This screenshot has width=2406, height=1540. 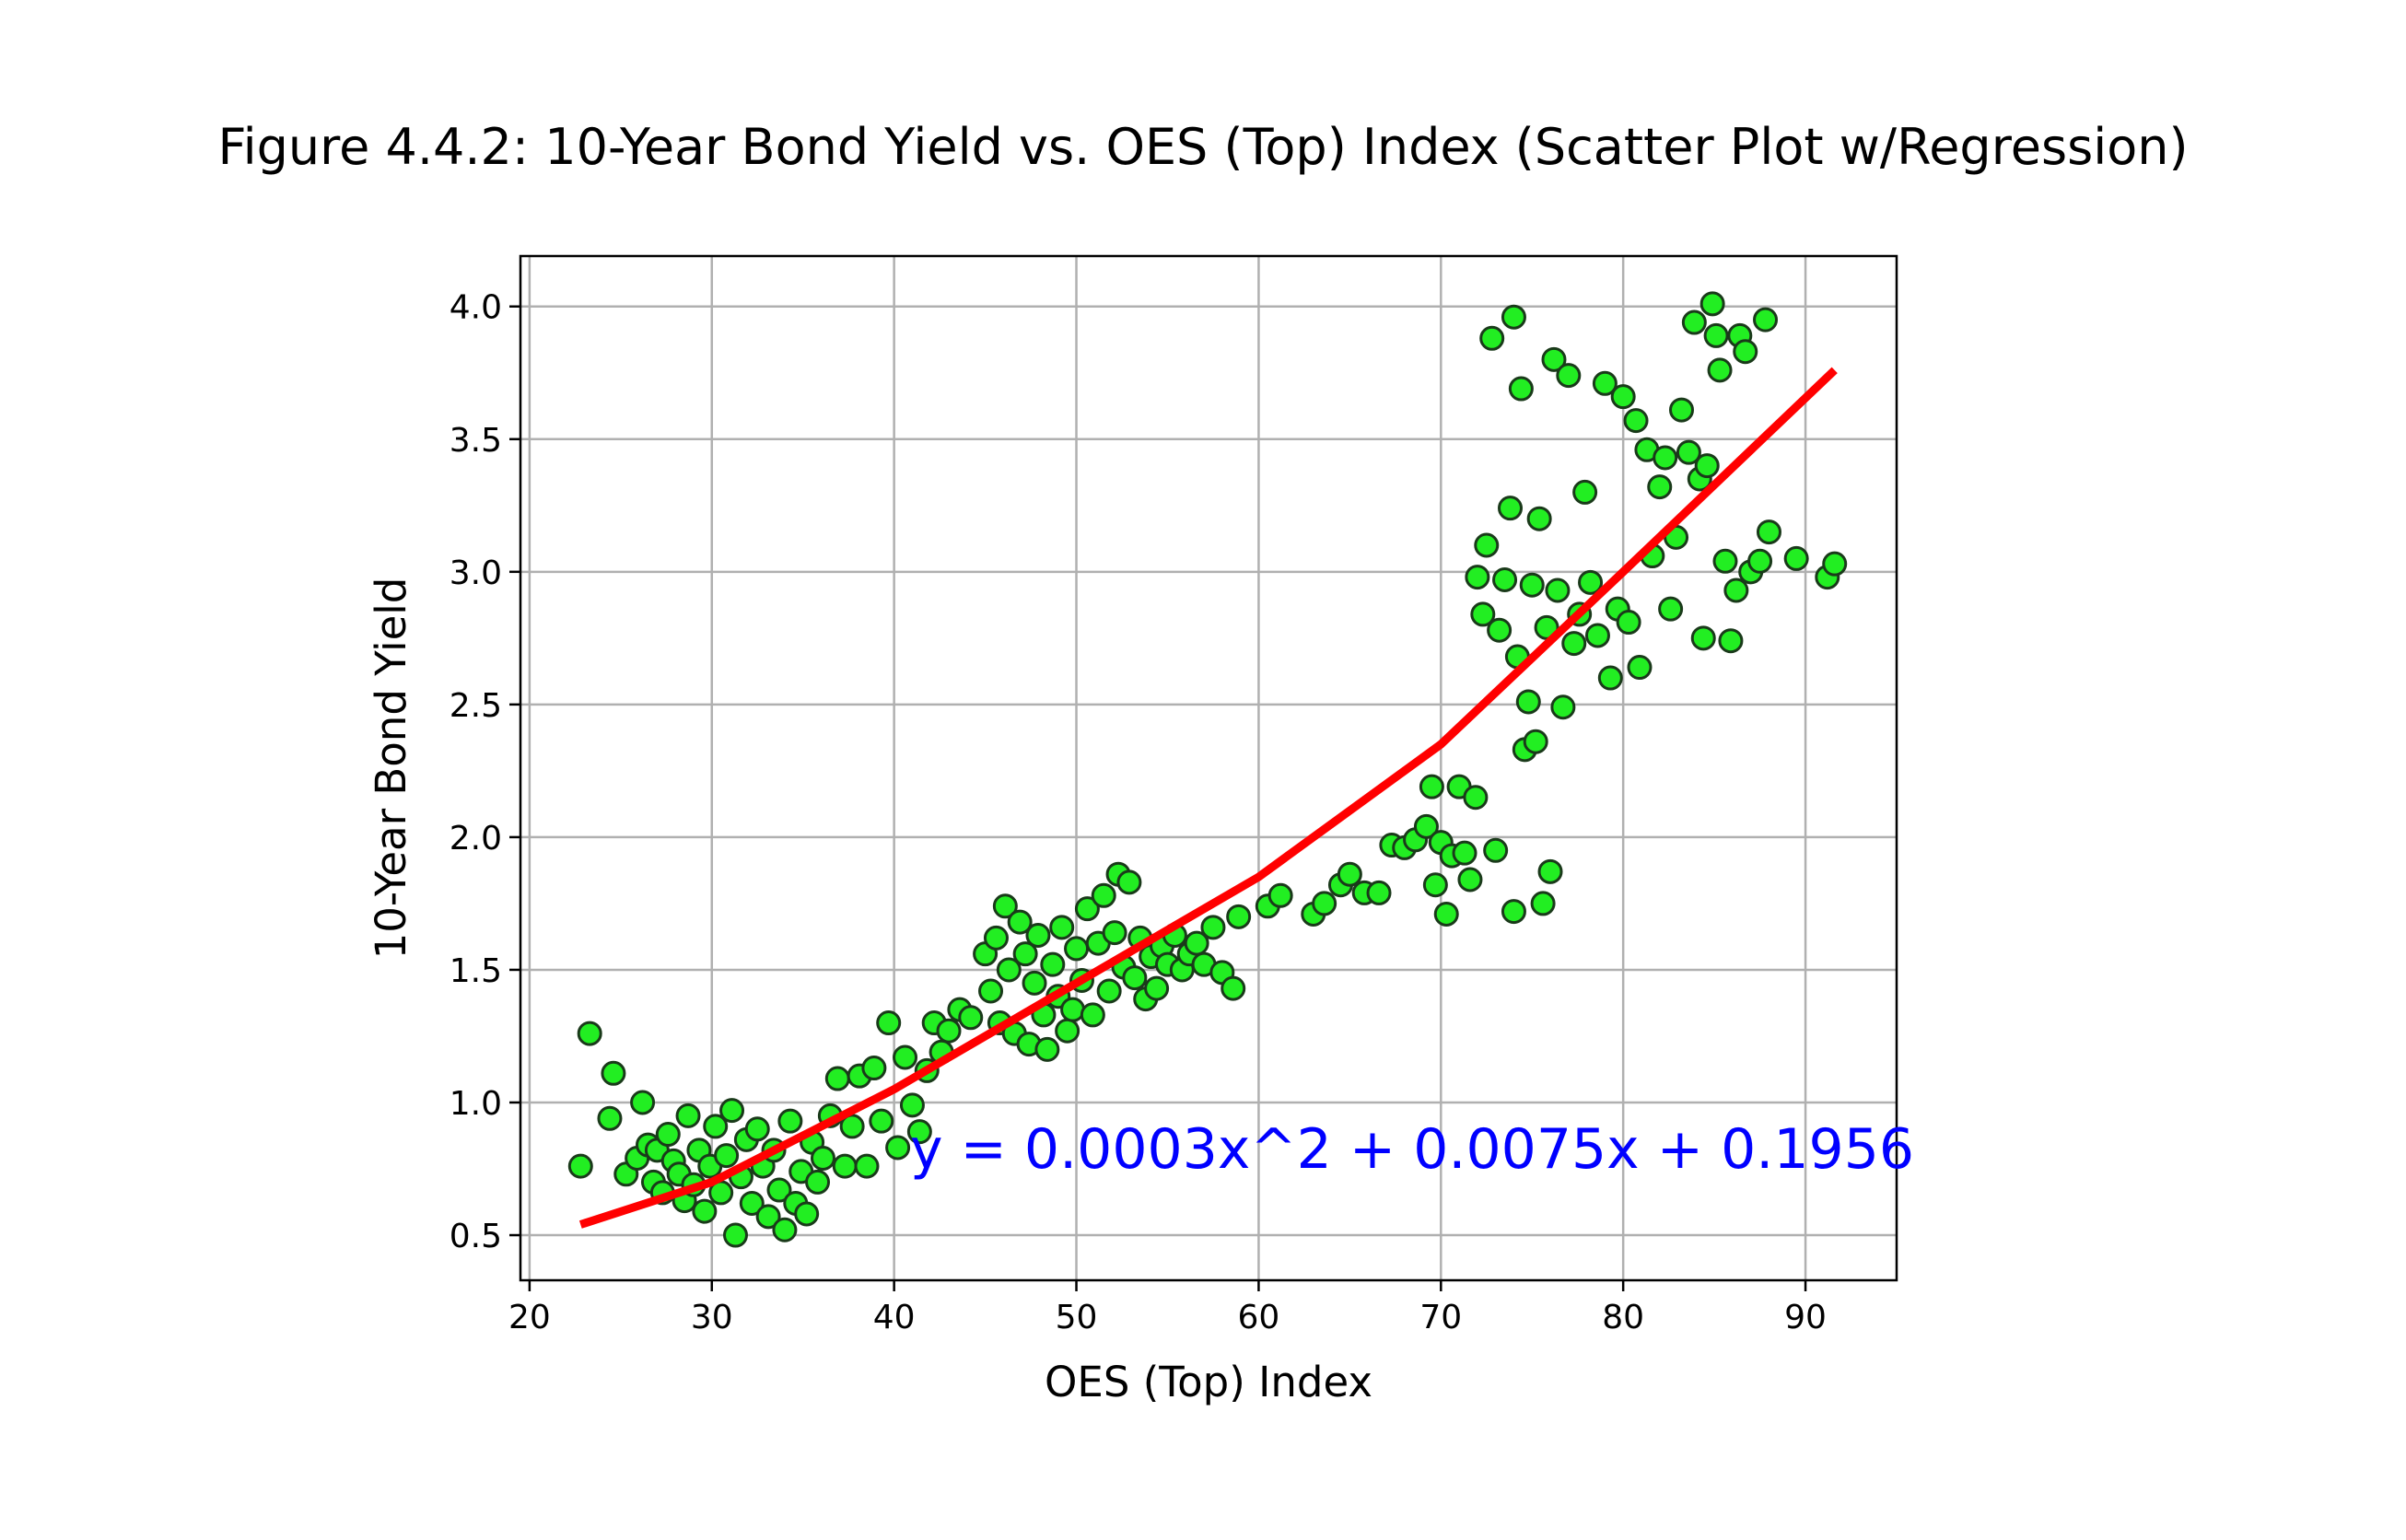 I want to click on x-tick-label: 70, so click(x=1440, y=1317).